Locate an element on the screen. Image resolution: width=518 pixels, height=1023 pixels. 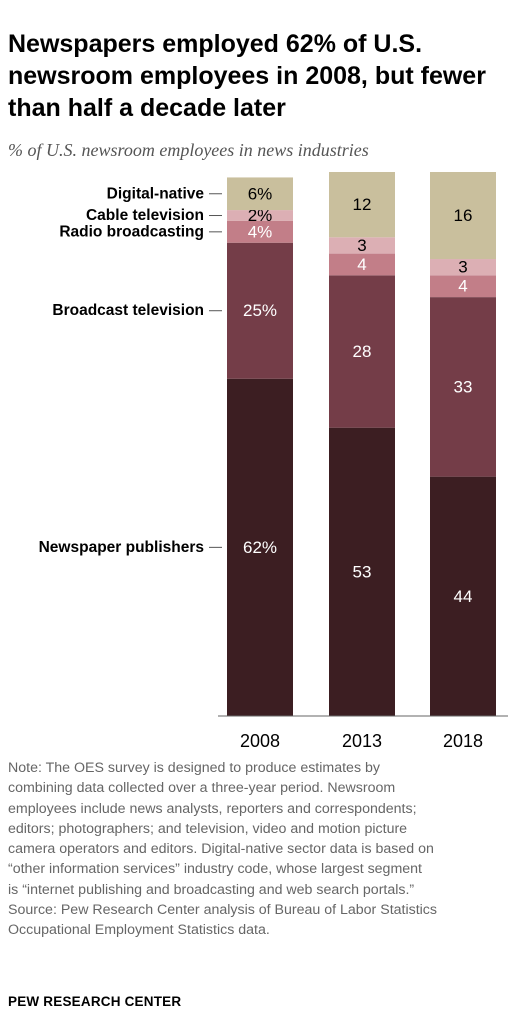
bar-segment-newspaper-publishers-2008 is located at coordinates (260, 547).